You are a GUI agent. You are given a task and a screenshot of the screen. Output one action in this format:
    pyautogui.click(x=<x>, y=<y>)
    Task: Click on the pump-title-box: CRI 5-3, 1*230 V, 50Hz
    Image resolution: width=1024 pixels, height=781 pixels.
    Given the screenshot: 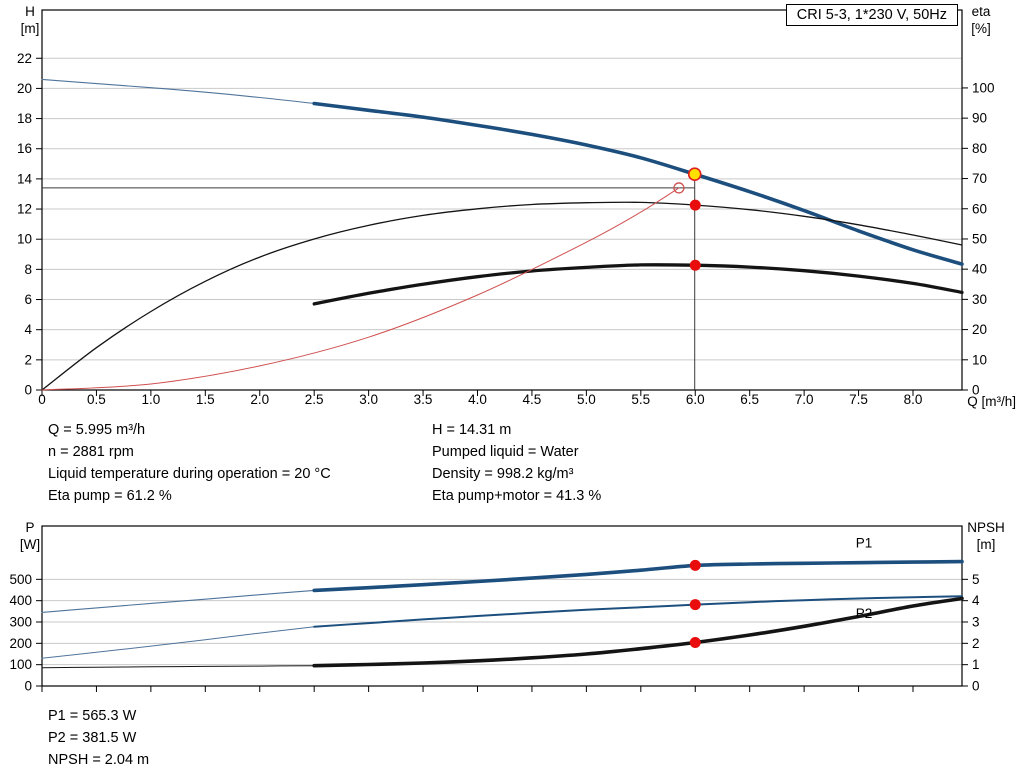 What is the action you would take?
    pyautogui.click(x=871, y=15)
    